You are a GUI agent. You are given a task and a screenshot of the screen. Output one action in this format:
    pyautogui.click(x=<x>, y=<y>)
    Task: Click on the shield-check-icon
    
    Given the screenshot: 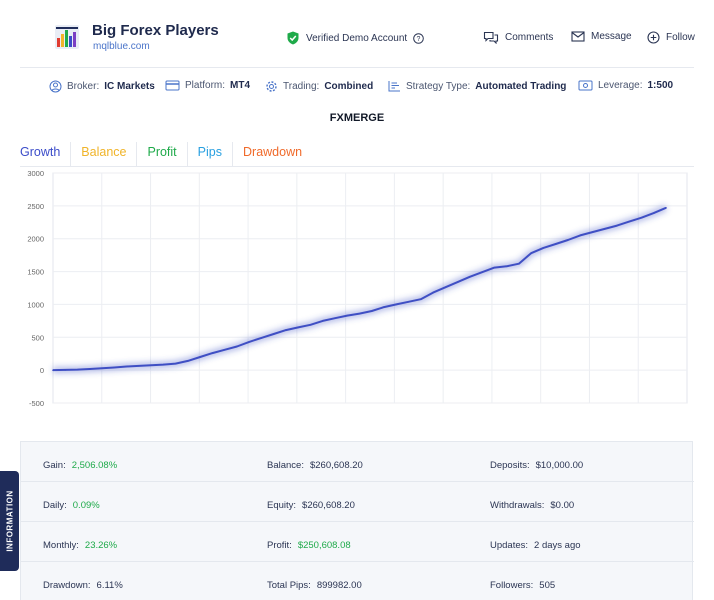 What is the action you would take?
    pyautogui.click(x=293, y=38)
    